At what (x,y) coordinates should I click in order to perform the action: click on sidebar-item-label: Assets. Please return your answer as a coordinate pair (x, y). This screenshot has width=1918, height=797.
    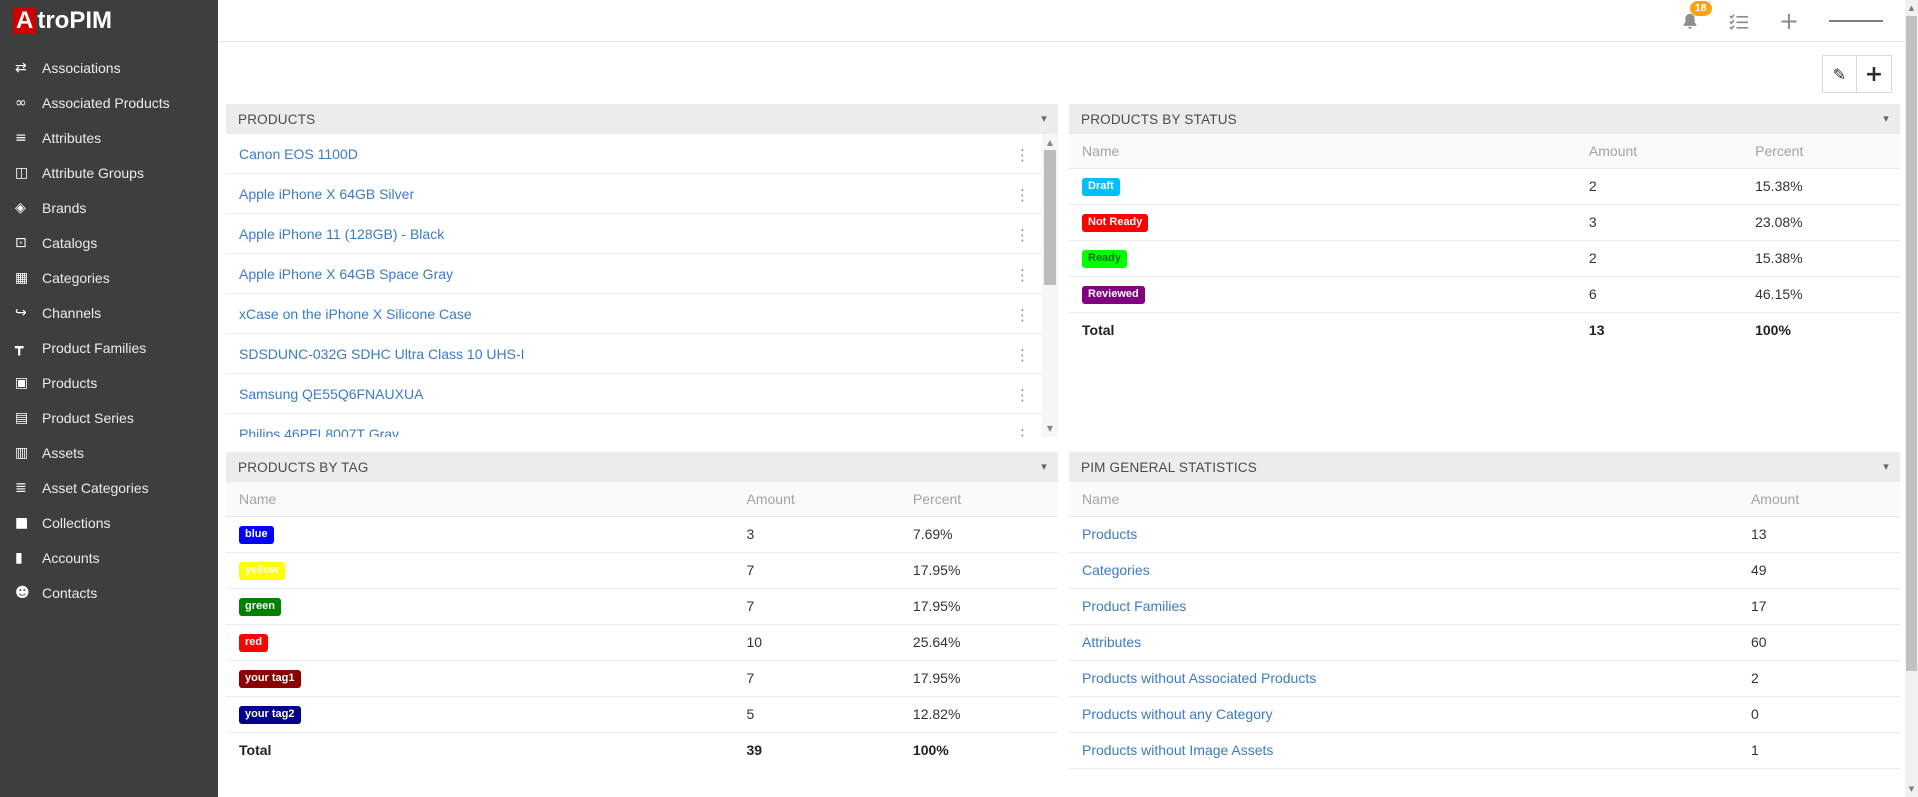
    Looking at the image, I should click on (63, 452).